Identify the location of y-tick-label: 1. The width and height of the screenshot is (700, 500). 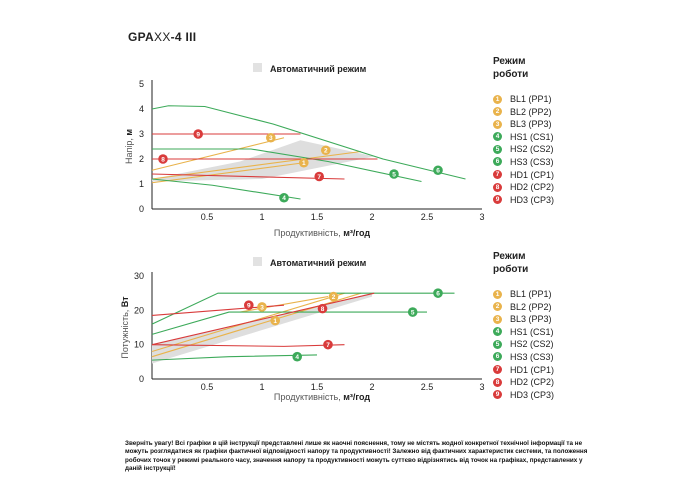
(141, 184).